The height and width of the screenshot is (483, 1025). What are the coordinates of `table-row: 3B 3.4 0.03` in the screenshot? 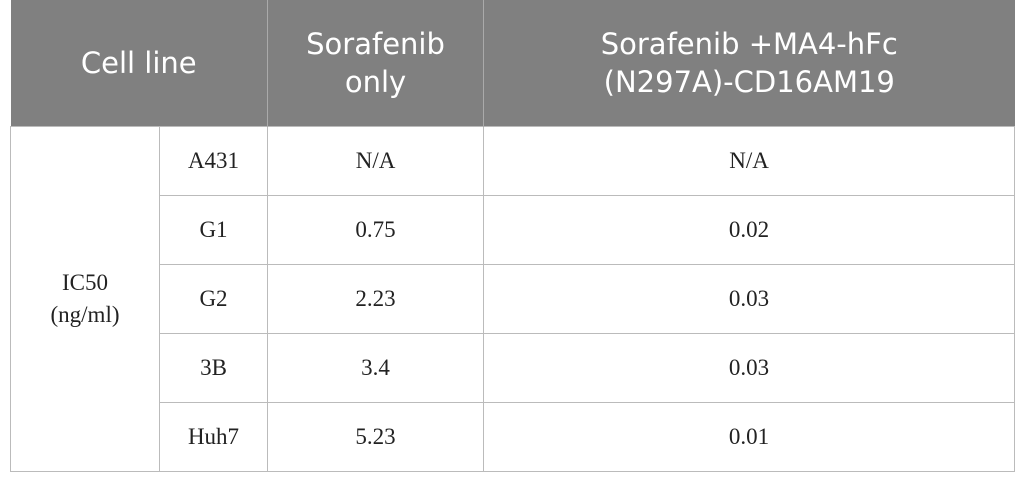 It's located at (513, 368).